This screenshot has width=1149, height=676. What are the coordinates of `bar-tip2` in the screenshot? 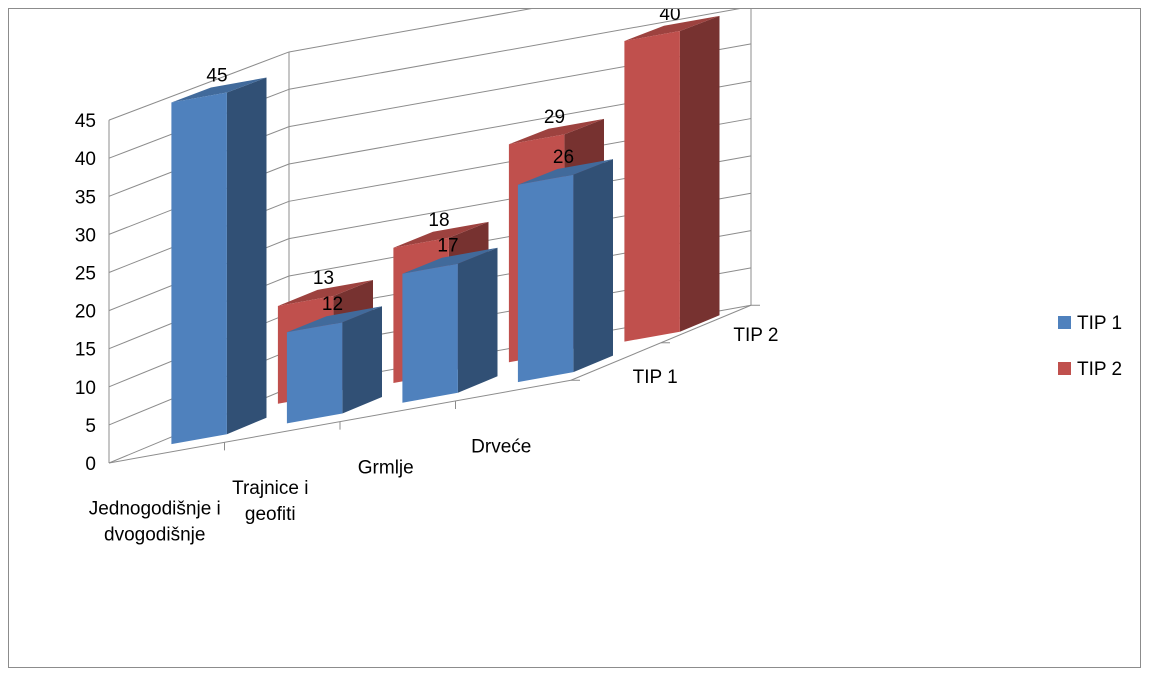 It's located at (652, 186).